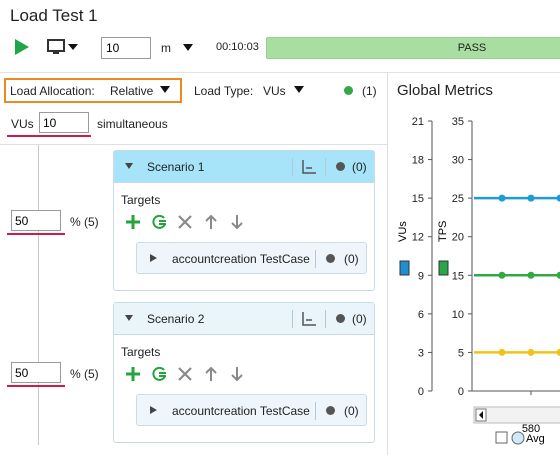 The image size is (560, 455). Describe the element at coordinates (244, 319) in the screenshot. I see `scenario-header: Scenario 2 (0)` at that location.